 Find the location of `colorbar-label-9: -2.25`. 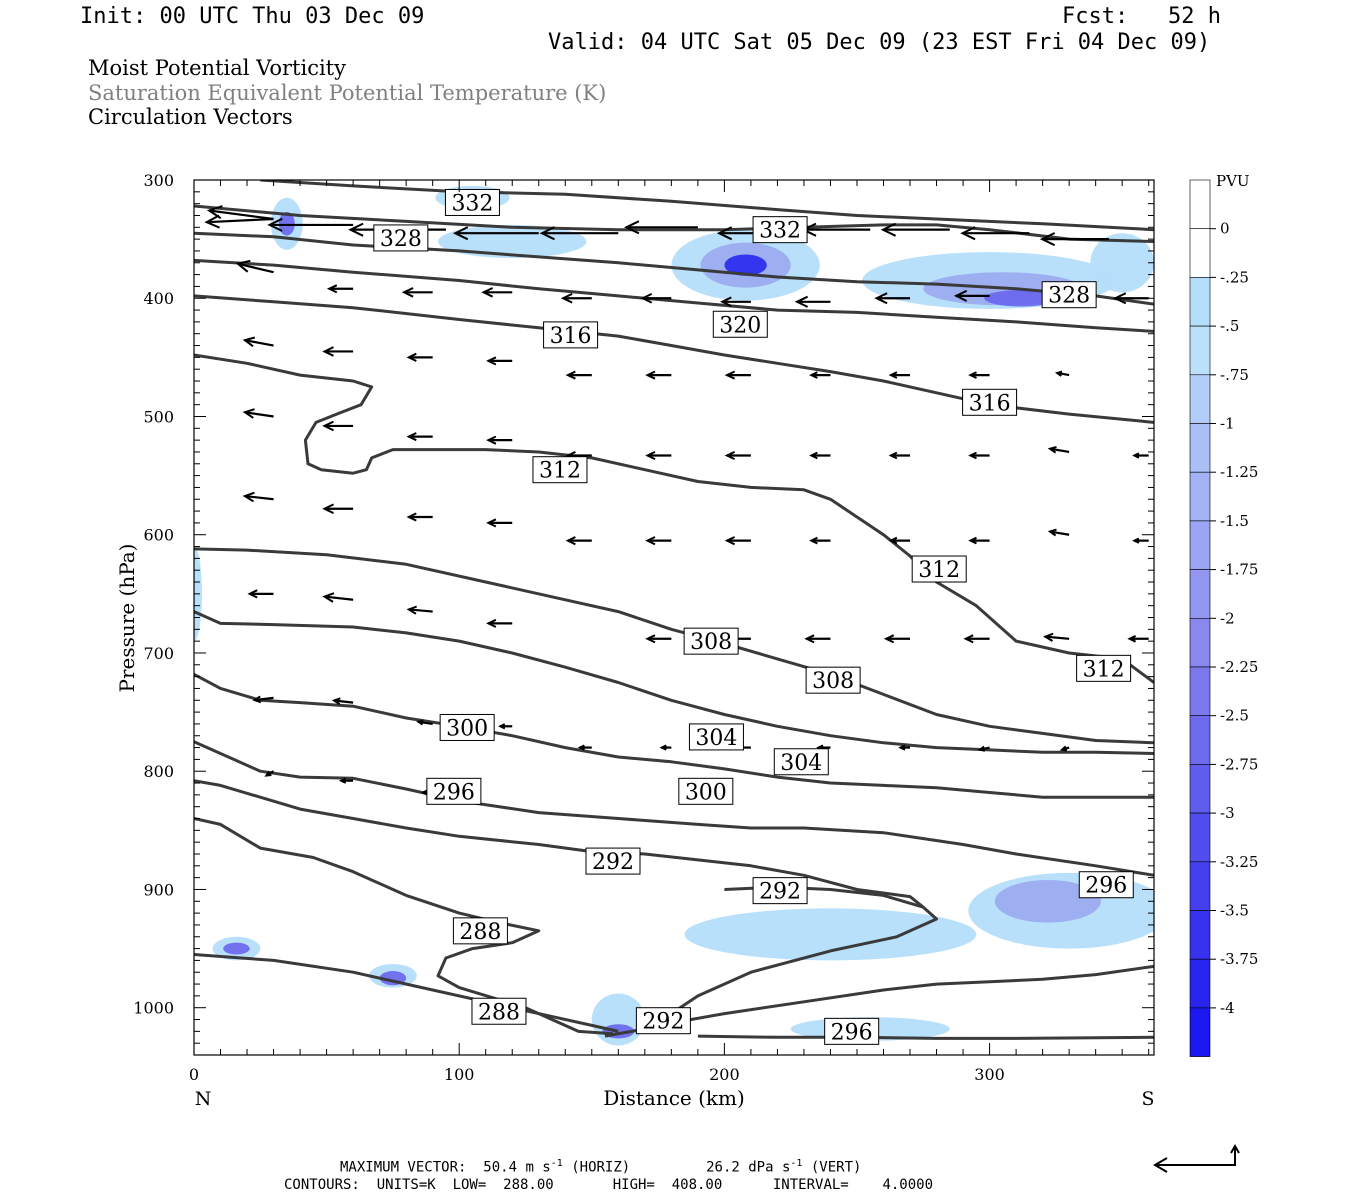

colorbar-label-9: -2.25 is located at coordinates (1239, 667).